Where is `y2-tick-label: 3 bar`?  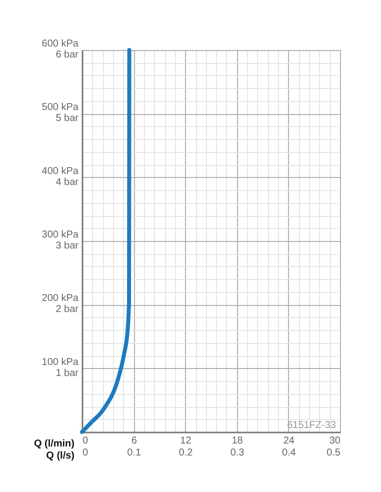 y2-tick-label: 3 bar is located at coordinates (68, 246).